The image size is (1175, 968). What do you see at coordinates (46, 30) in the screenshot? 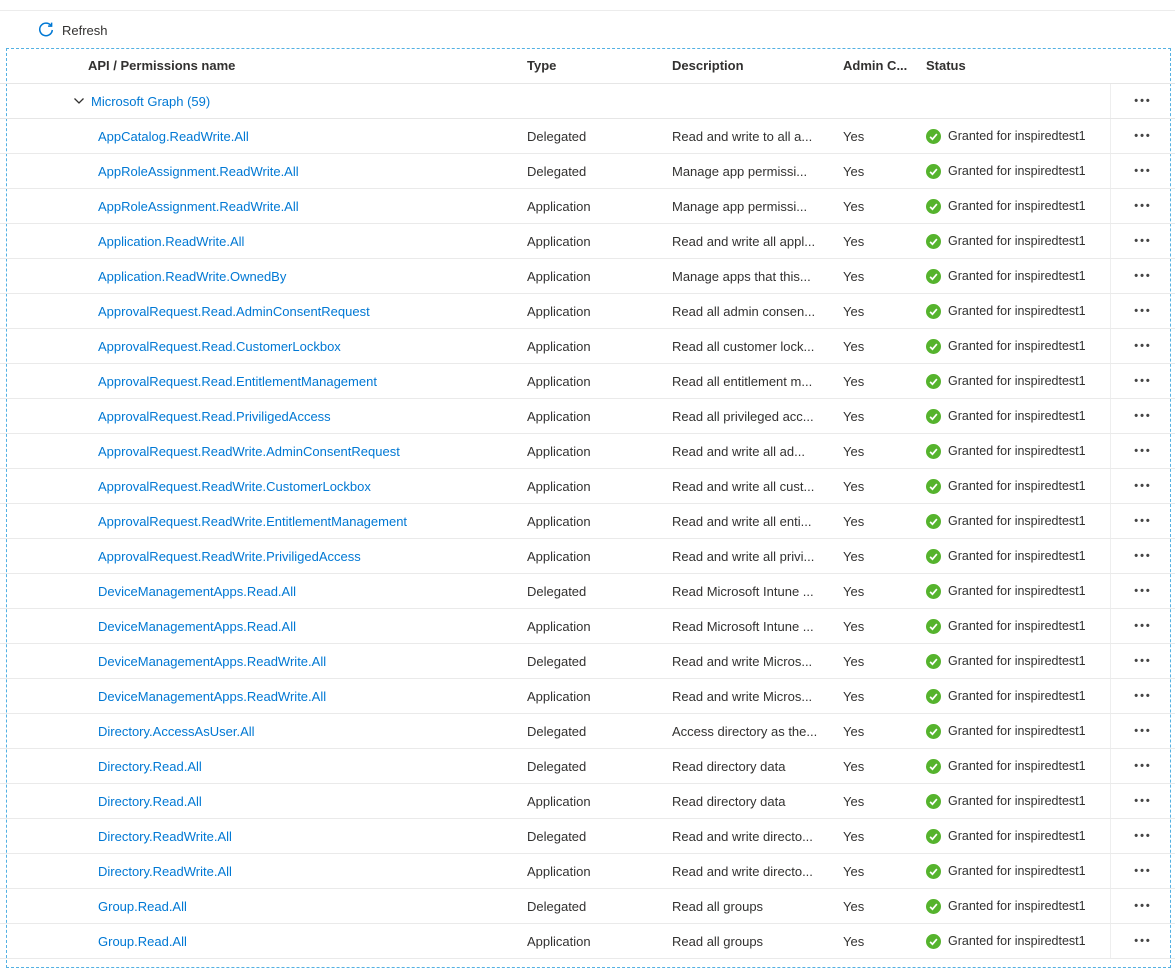
I see `refresh-icon` at bounding box center [46, 30].